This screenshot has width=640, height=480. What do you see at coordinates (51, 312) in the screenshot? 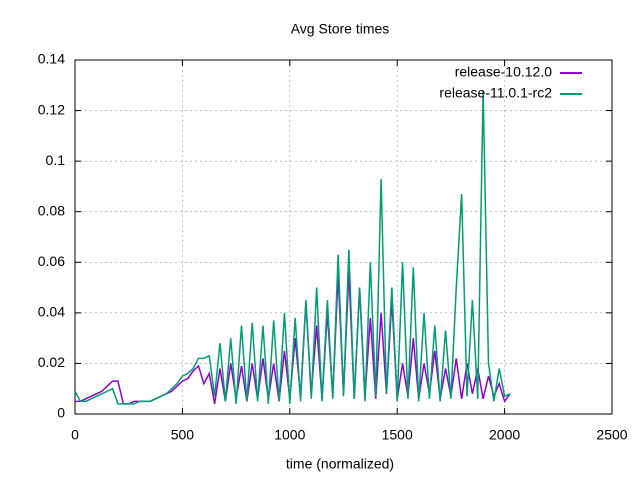
I see `y-tick-label: 0.04` at bounding box center [51, 312].